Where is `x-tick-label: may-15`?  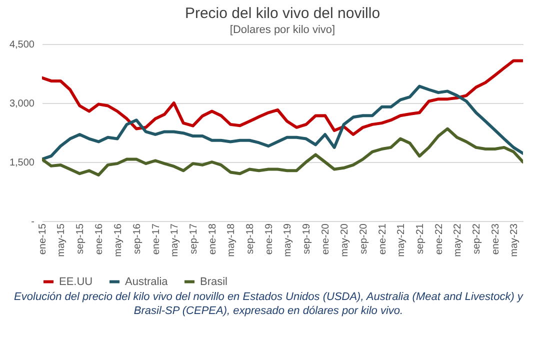
x-tick-label: may-15 is located at coordinates (62, 240).